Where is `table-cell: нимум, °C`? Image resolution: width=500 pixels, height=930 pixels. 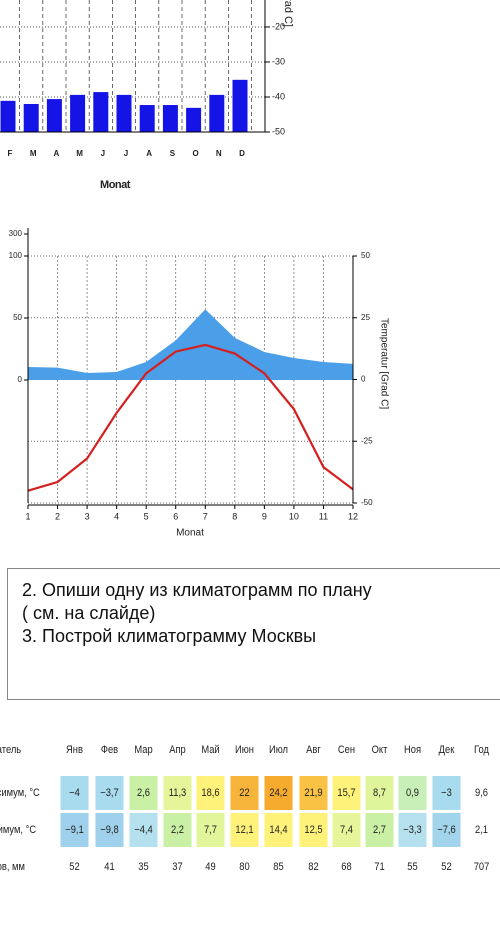 table-cell: нимум, °C is located at coordinates (18, 830).